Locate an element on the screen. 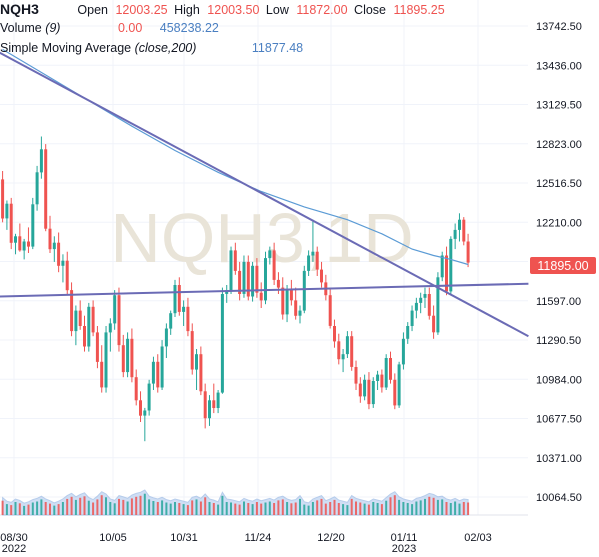  y-tick-label: 11597.00 is located at coordinates (558, 302).